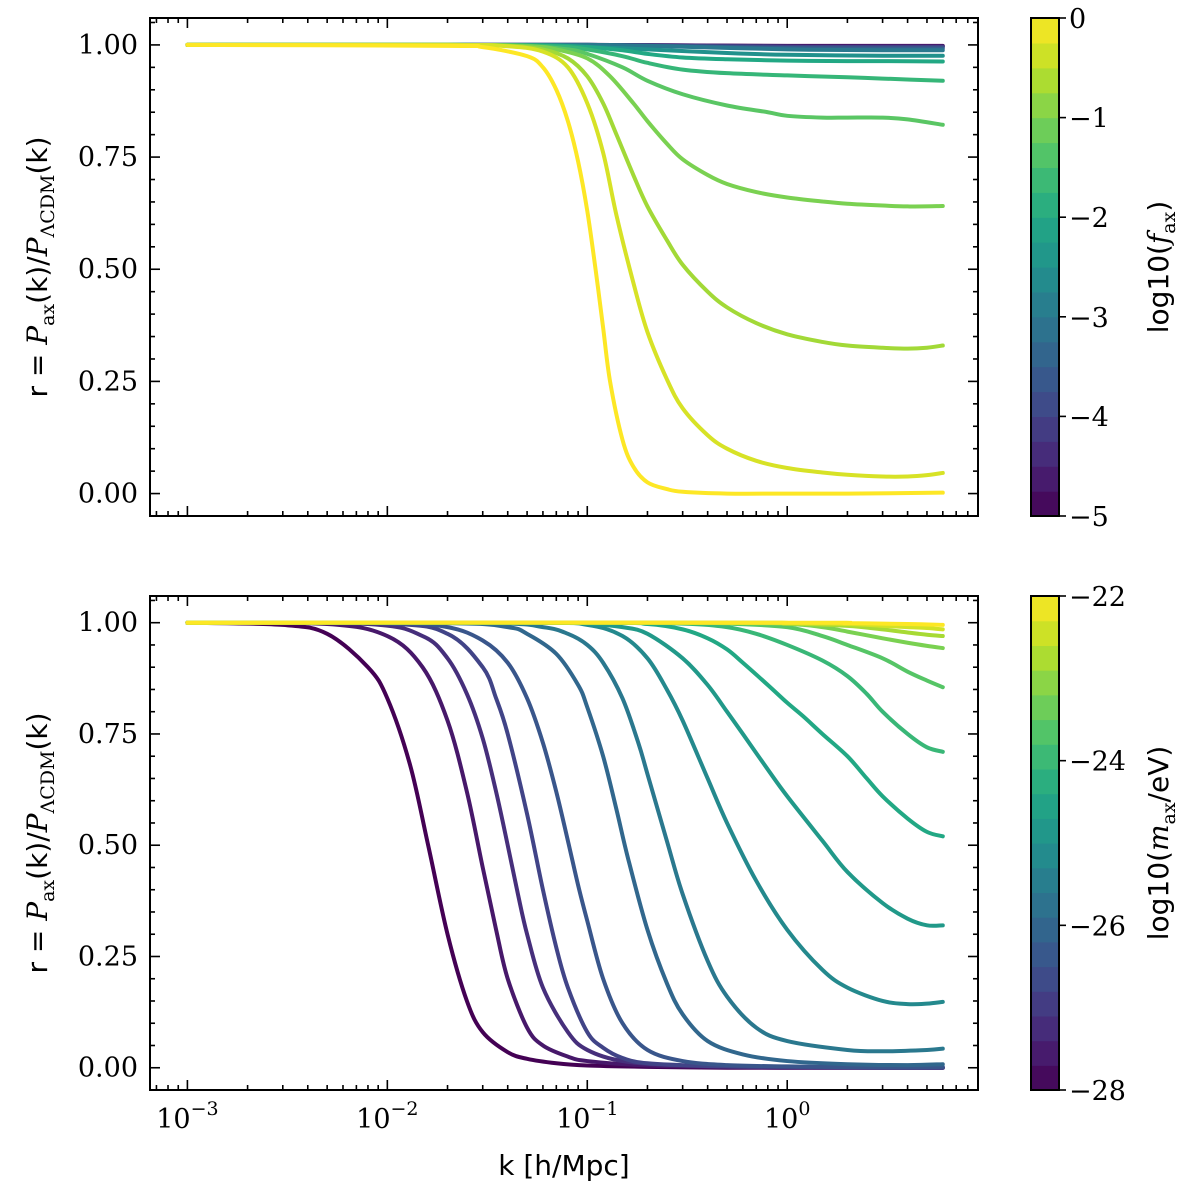  I want to click on colorbar-tick-label: −3, so click(1089, 318).